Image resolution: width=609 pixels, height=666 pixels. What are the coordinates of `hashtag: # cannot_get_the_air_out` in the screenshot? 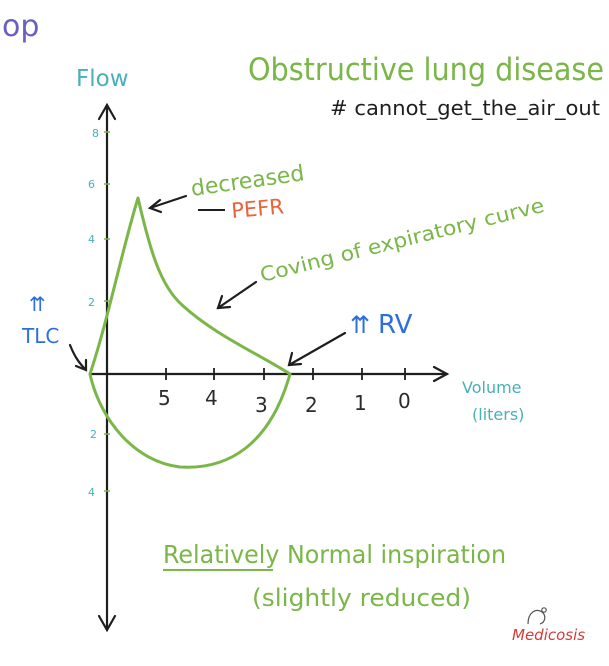 It's located at (465, 108).